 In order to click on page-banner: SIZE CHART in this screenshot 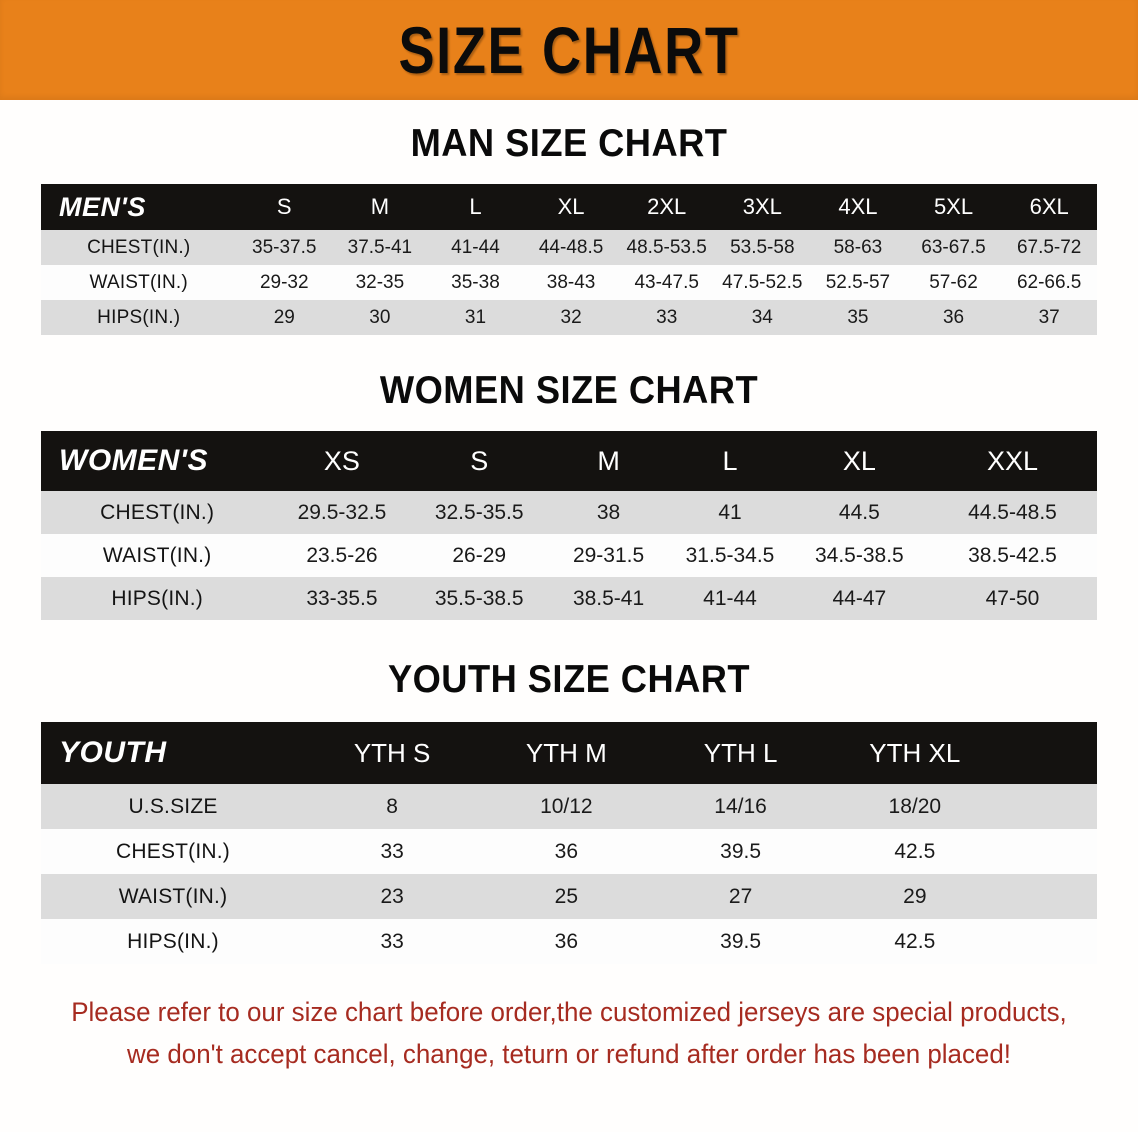, I will do `click(569, 50)`.